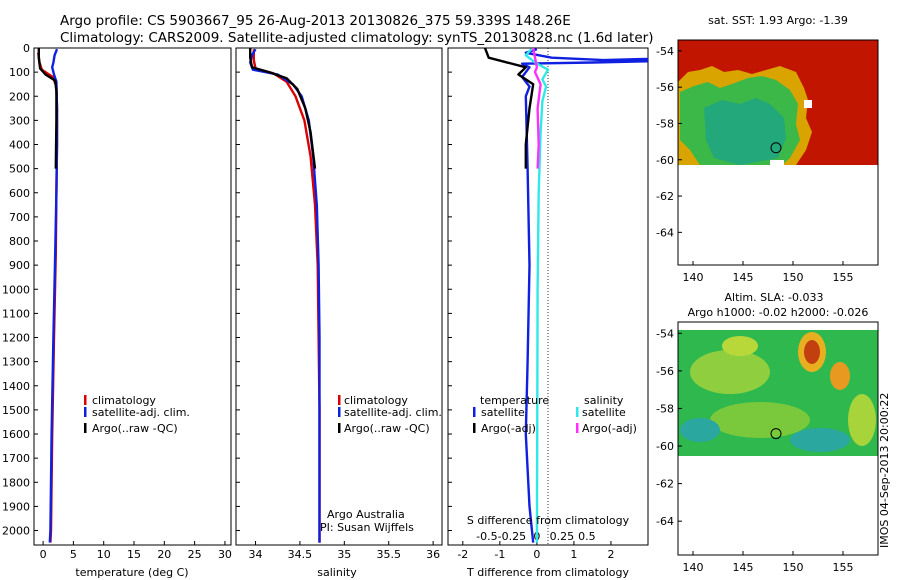  I want to click on depth-tick-label: 1800, so click(16, 482).